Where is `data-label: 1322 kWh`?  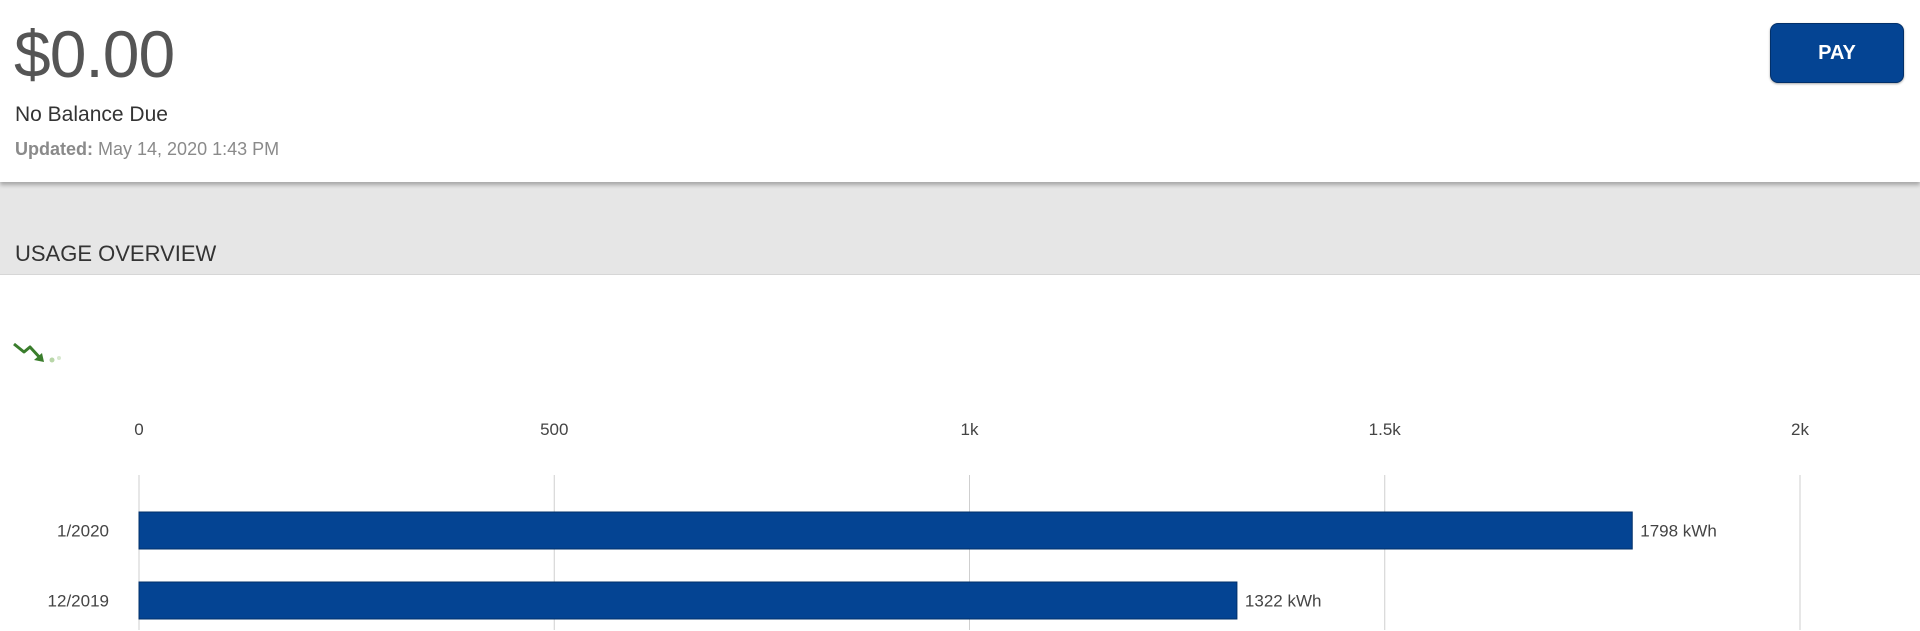 data-label: 1322 kWh is located at coordinates (1283, 601).